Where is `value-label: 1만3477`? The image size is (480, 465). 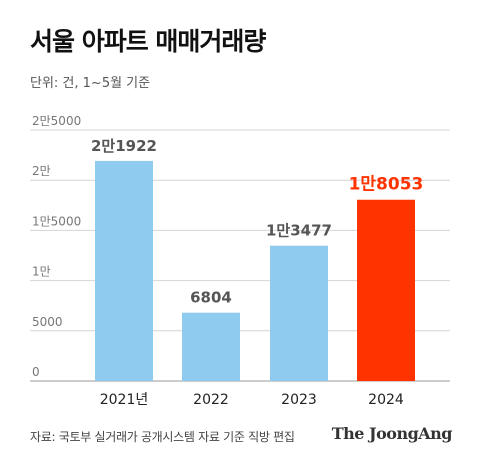
value-label: 1만3477 is located at coordinates (299, 231).